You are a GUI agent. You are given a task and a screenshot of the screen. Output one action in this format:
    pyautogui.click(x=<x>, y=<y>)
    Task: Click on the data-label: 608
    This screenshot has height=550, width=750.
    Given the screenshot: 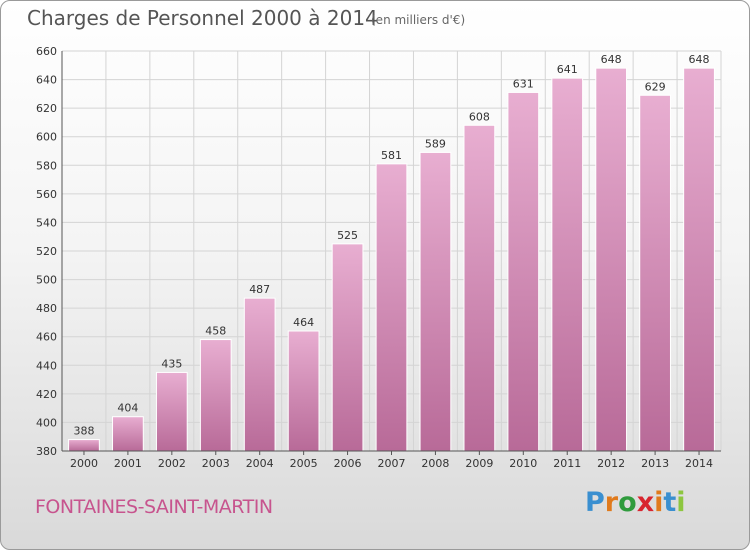 What is the action you would take?
    pyautogui.click(x=479, y=116)
    